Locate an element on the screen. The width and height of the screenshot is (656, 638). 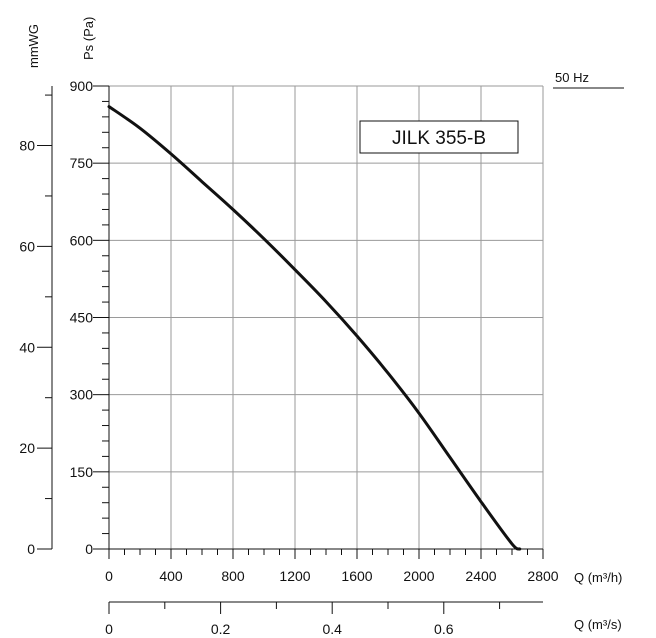
x-primary-tick-label: 1200 is located at coordinates (294, 576).